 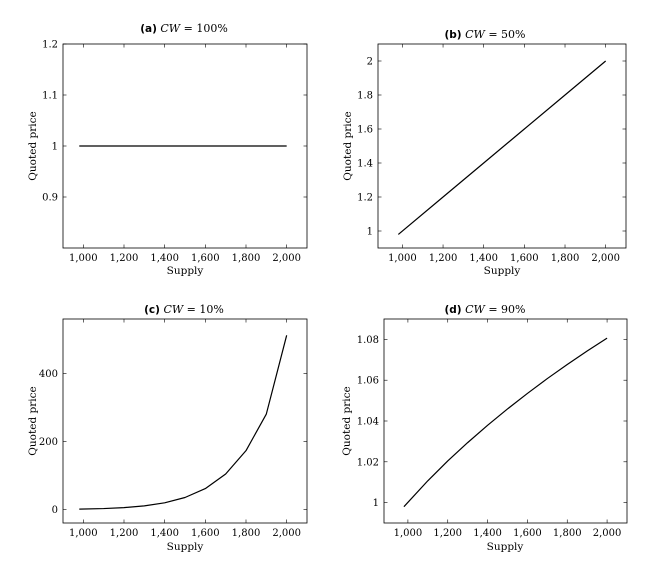 I want to click on panel-a-xtick-label: 1,200, so click(x=124, y=258).